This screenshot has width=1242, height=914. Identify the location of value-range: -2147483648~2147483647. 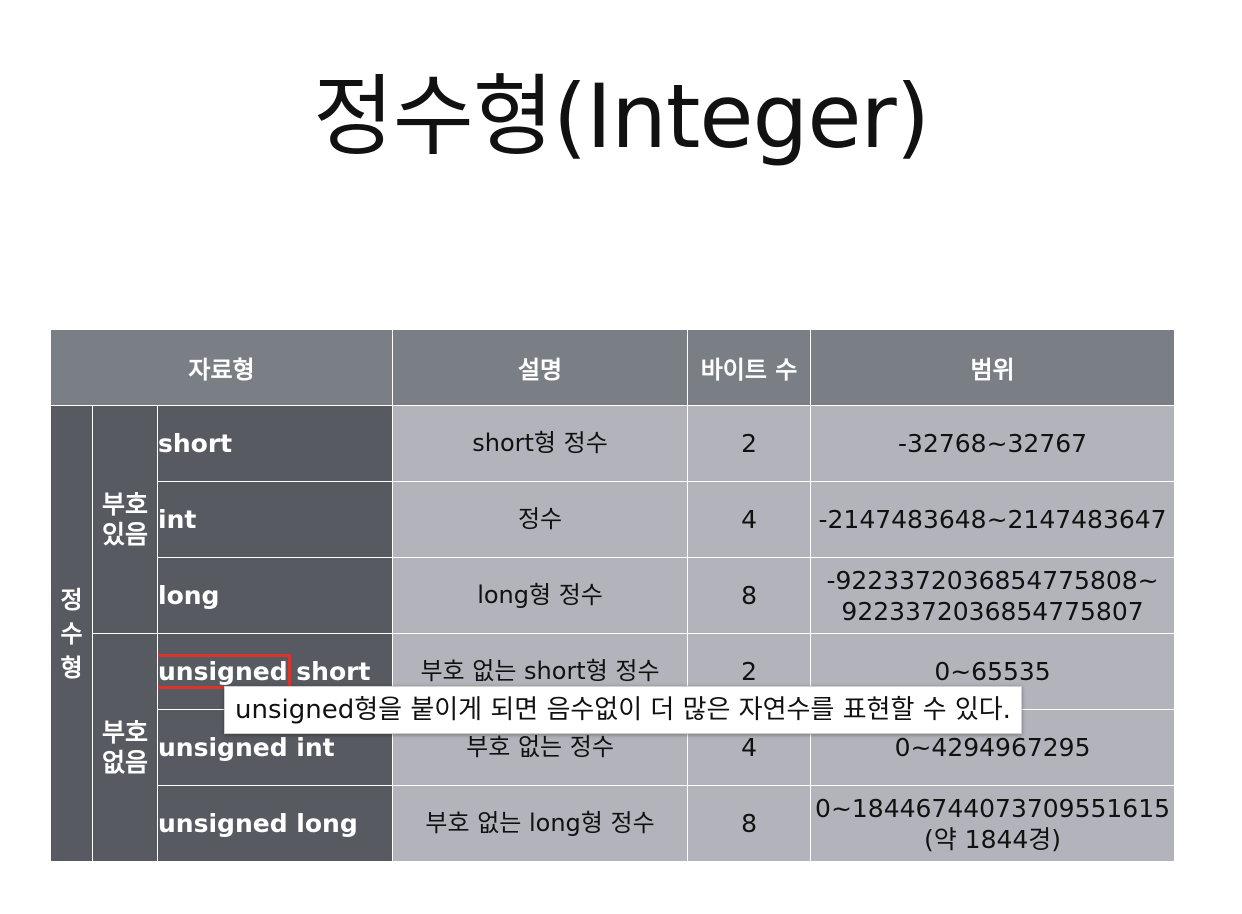
(993, 519).